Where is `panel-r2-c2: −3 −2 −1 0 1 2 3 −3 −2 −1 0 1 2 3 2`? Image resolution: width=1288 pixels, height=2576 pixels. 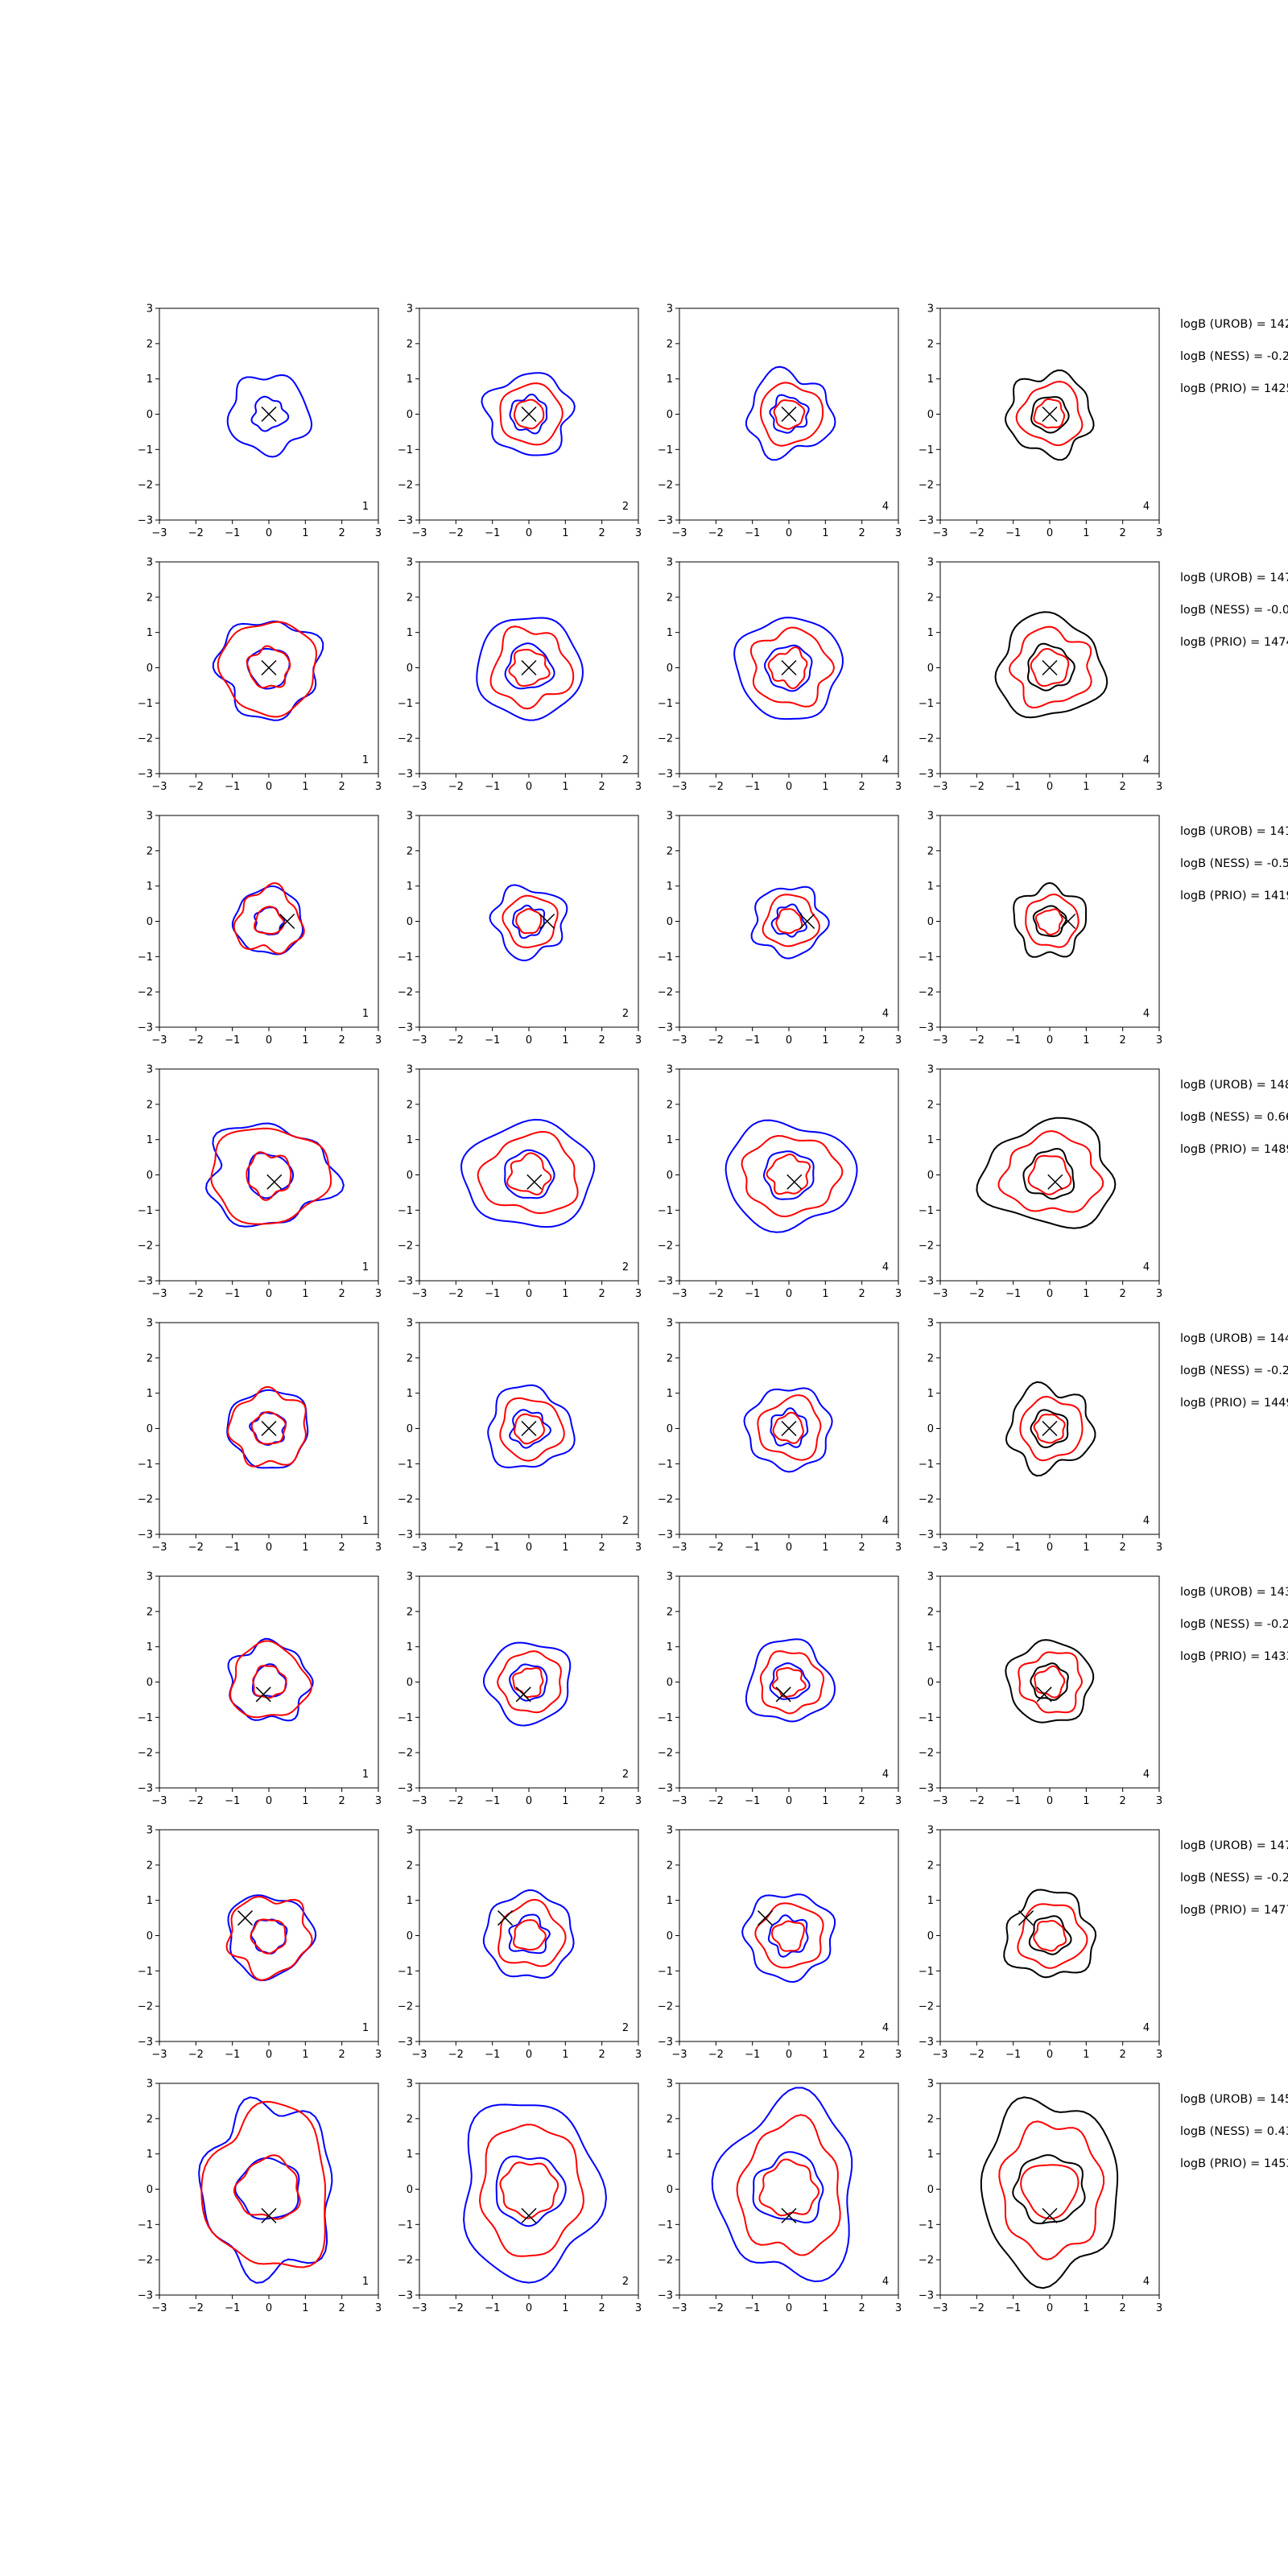
panel-r2-c2: −3 −2 −1 0 1 2 3 −3 −2 −1 0 1 2 3 2 is located at coordinates (520, 675).